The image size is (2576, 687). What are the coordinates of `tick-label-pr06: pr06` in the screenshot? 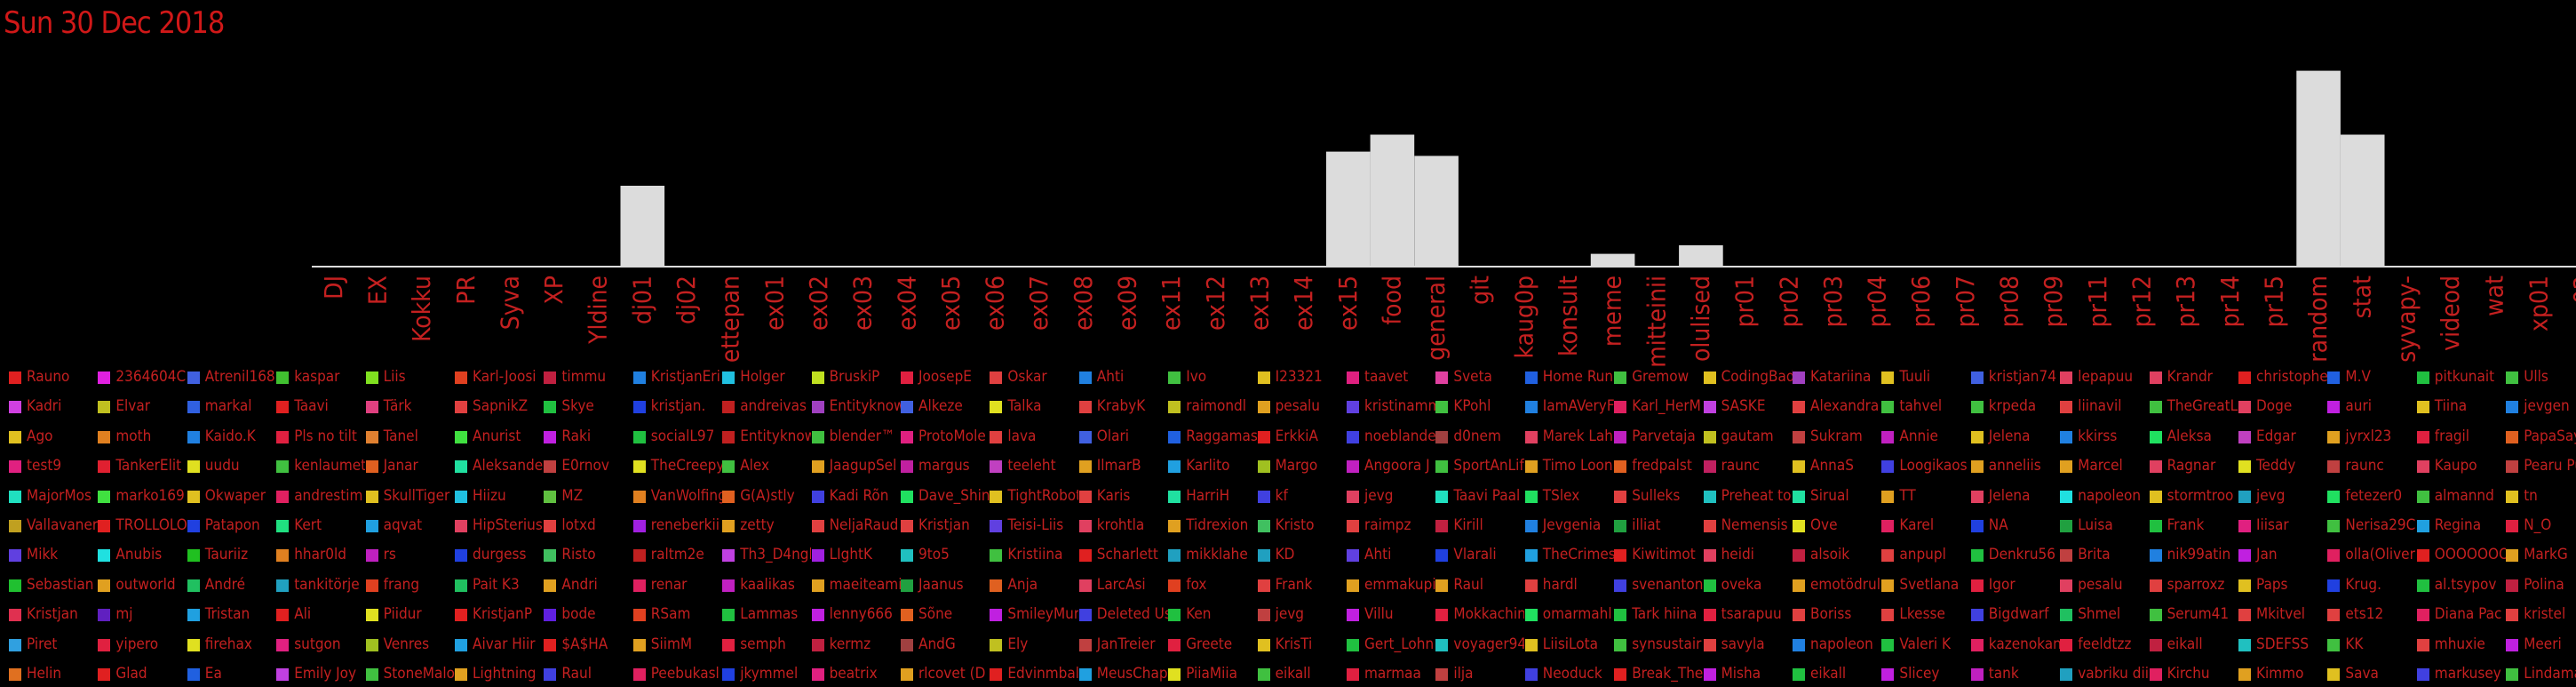 It's located at (1921, 301).